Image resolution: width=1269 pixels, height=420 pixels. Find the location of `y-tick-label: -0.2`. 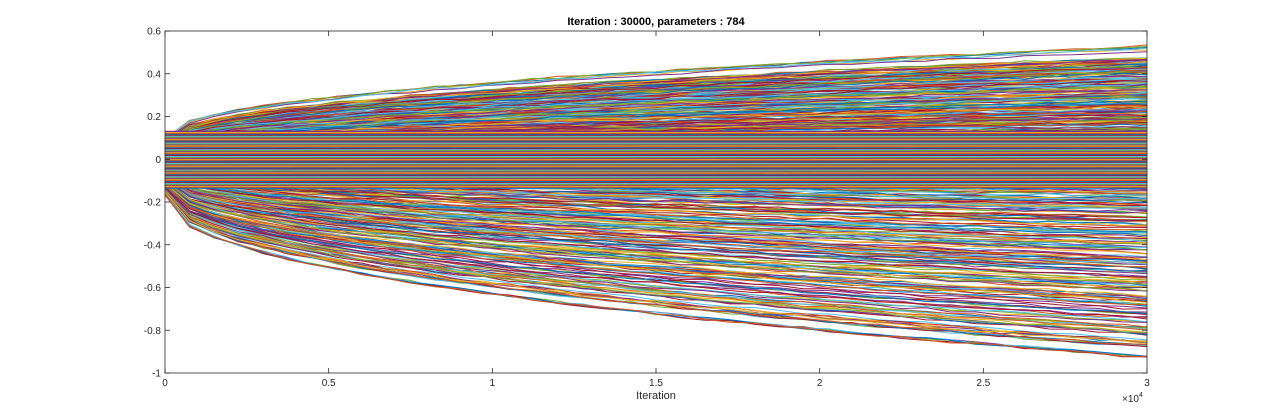

y-tick-label: -0.2 is located at coordinates (153, 203).